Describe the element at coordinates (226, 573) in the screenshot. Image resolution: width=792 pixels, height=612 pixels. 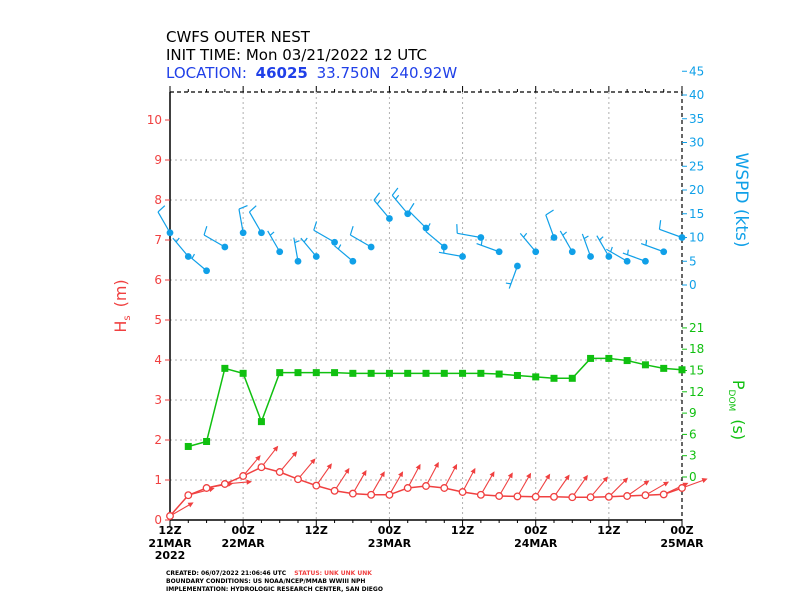
I see `footer-created: CREATED: 06/07/2022 21:06:46 UTC` at that location.